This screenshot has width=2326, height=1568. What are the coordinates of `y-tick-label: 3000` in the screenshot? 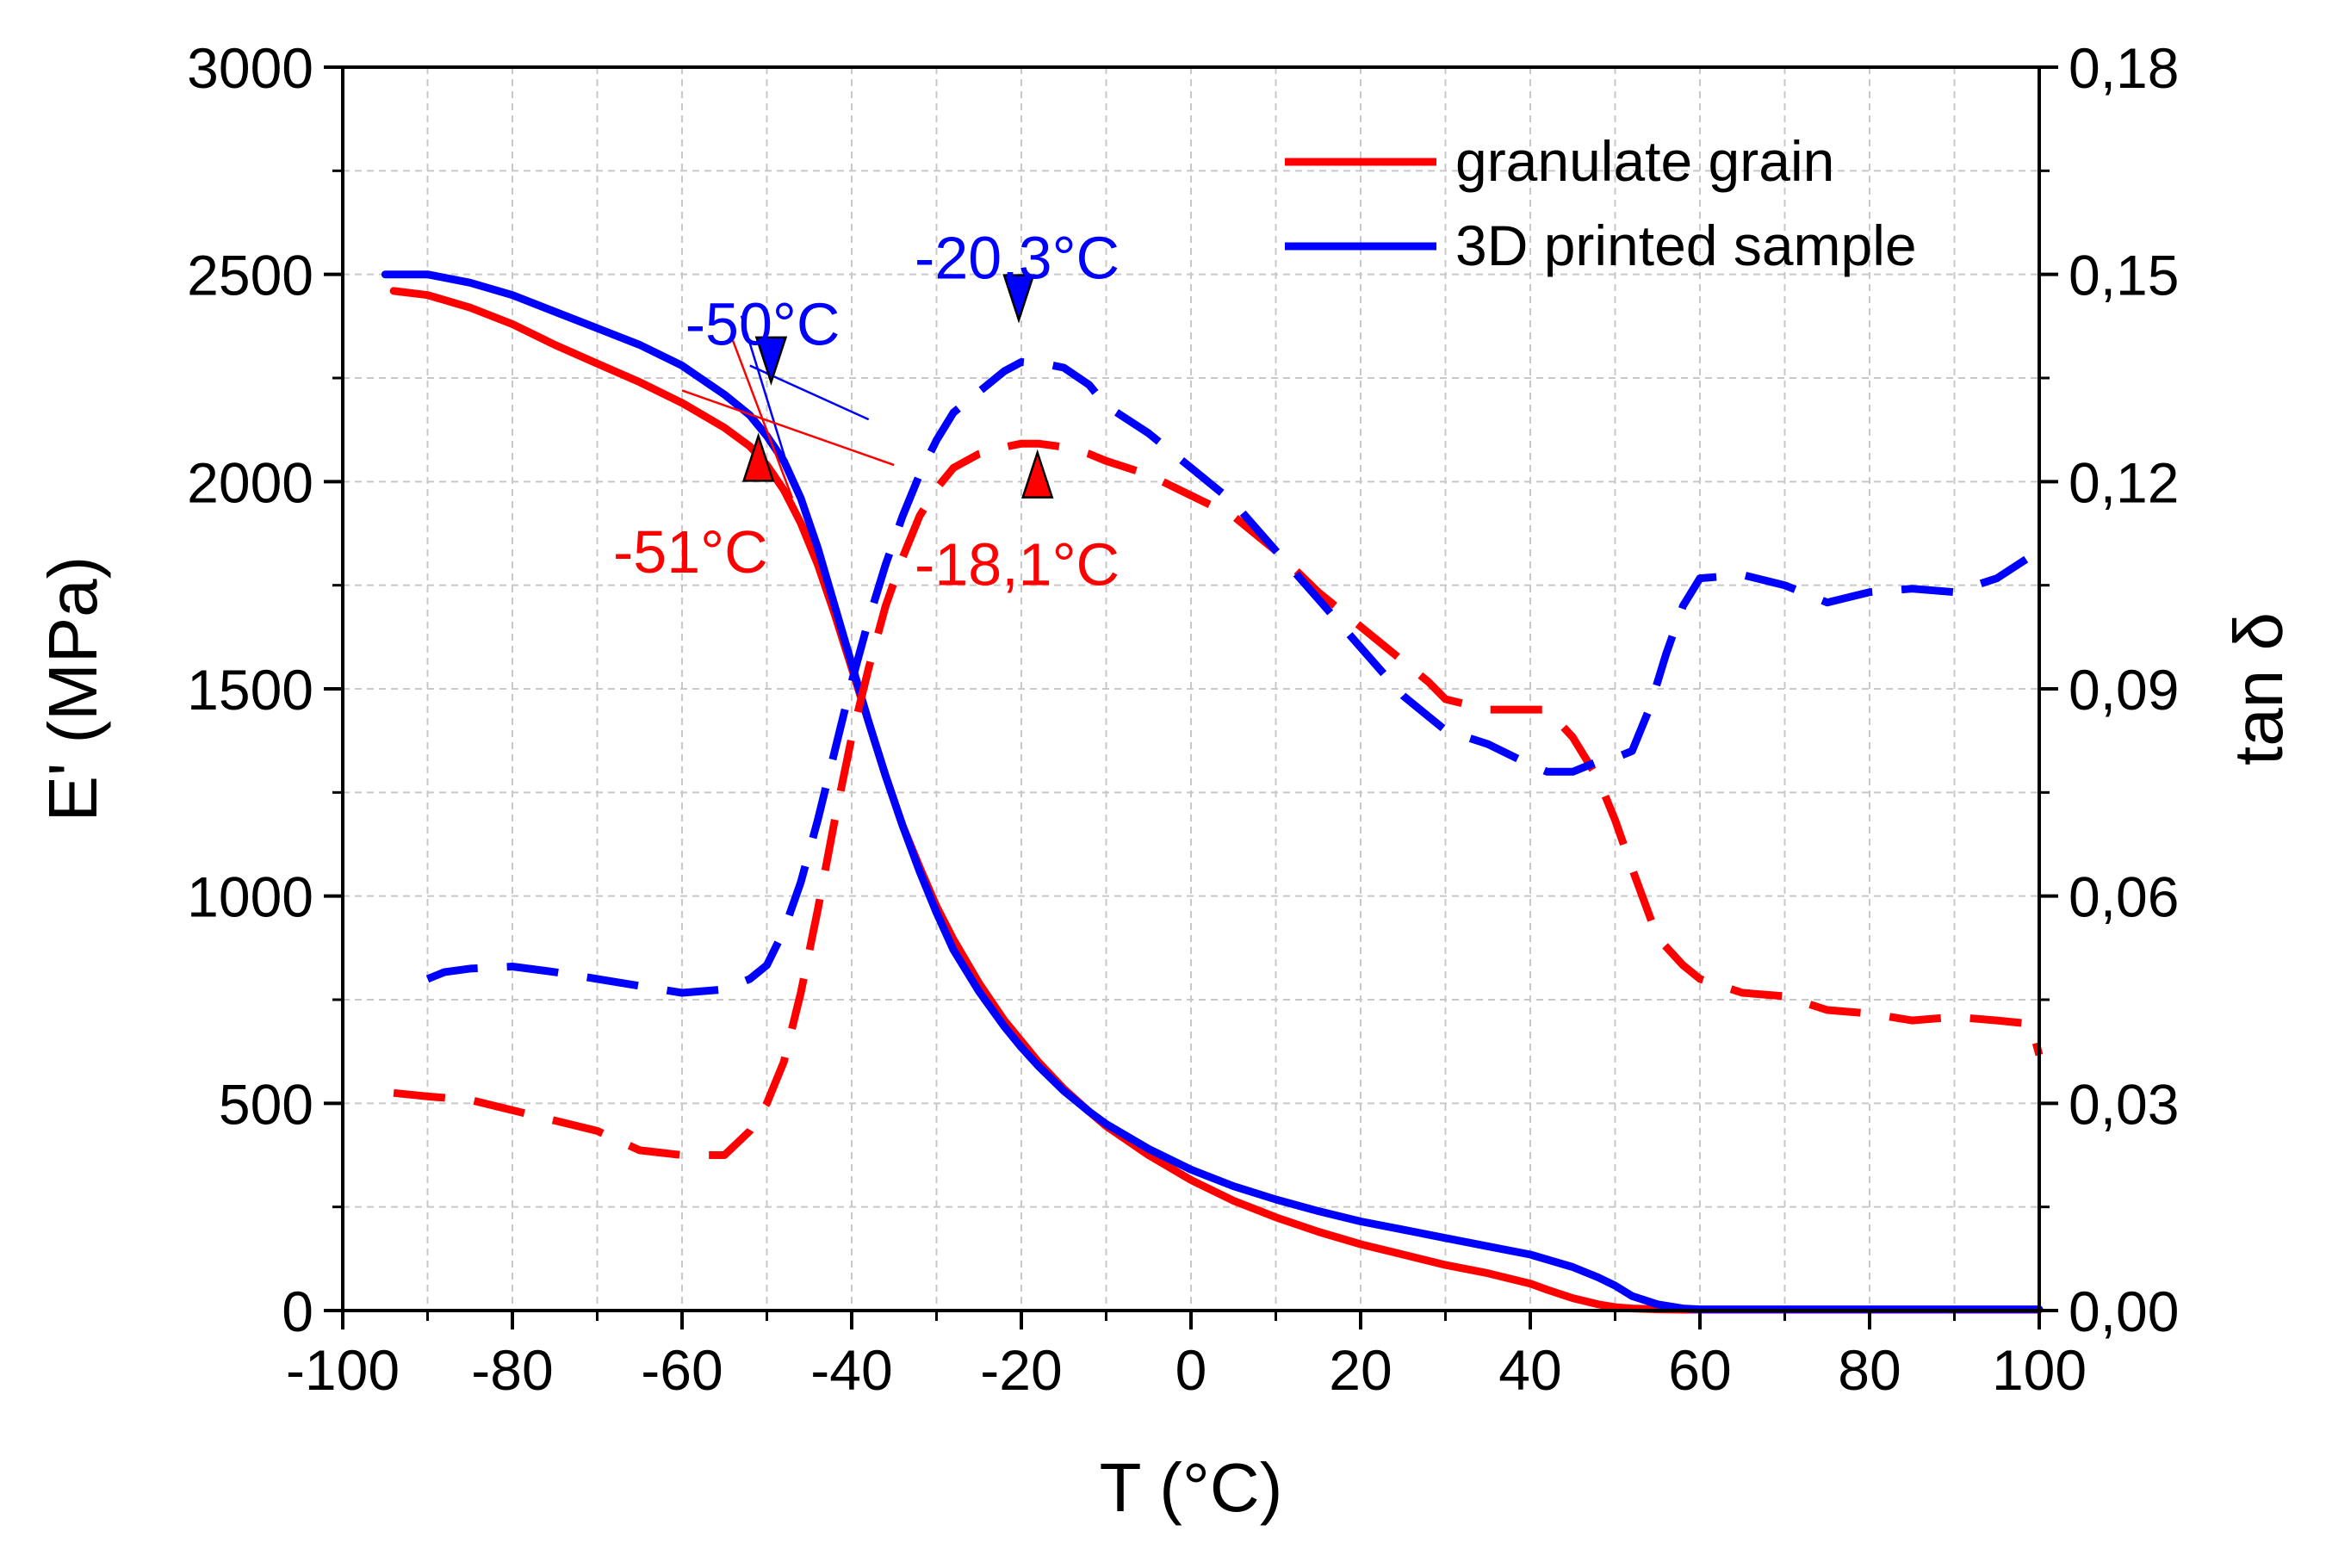 It's located at (250, 68).